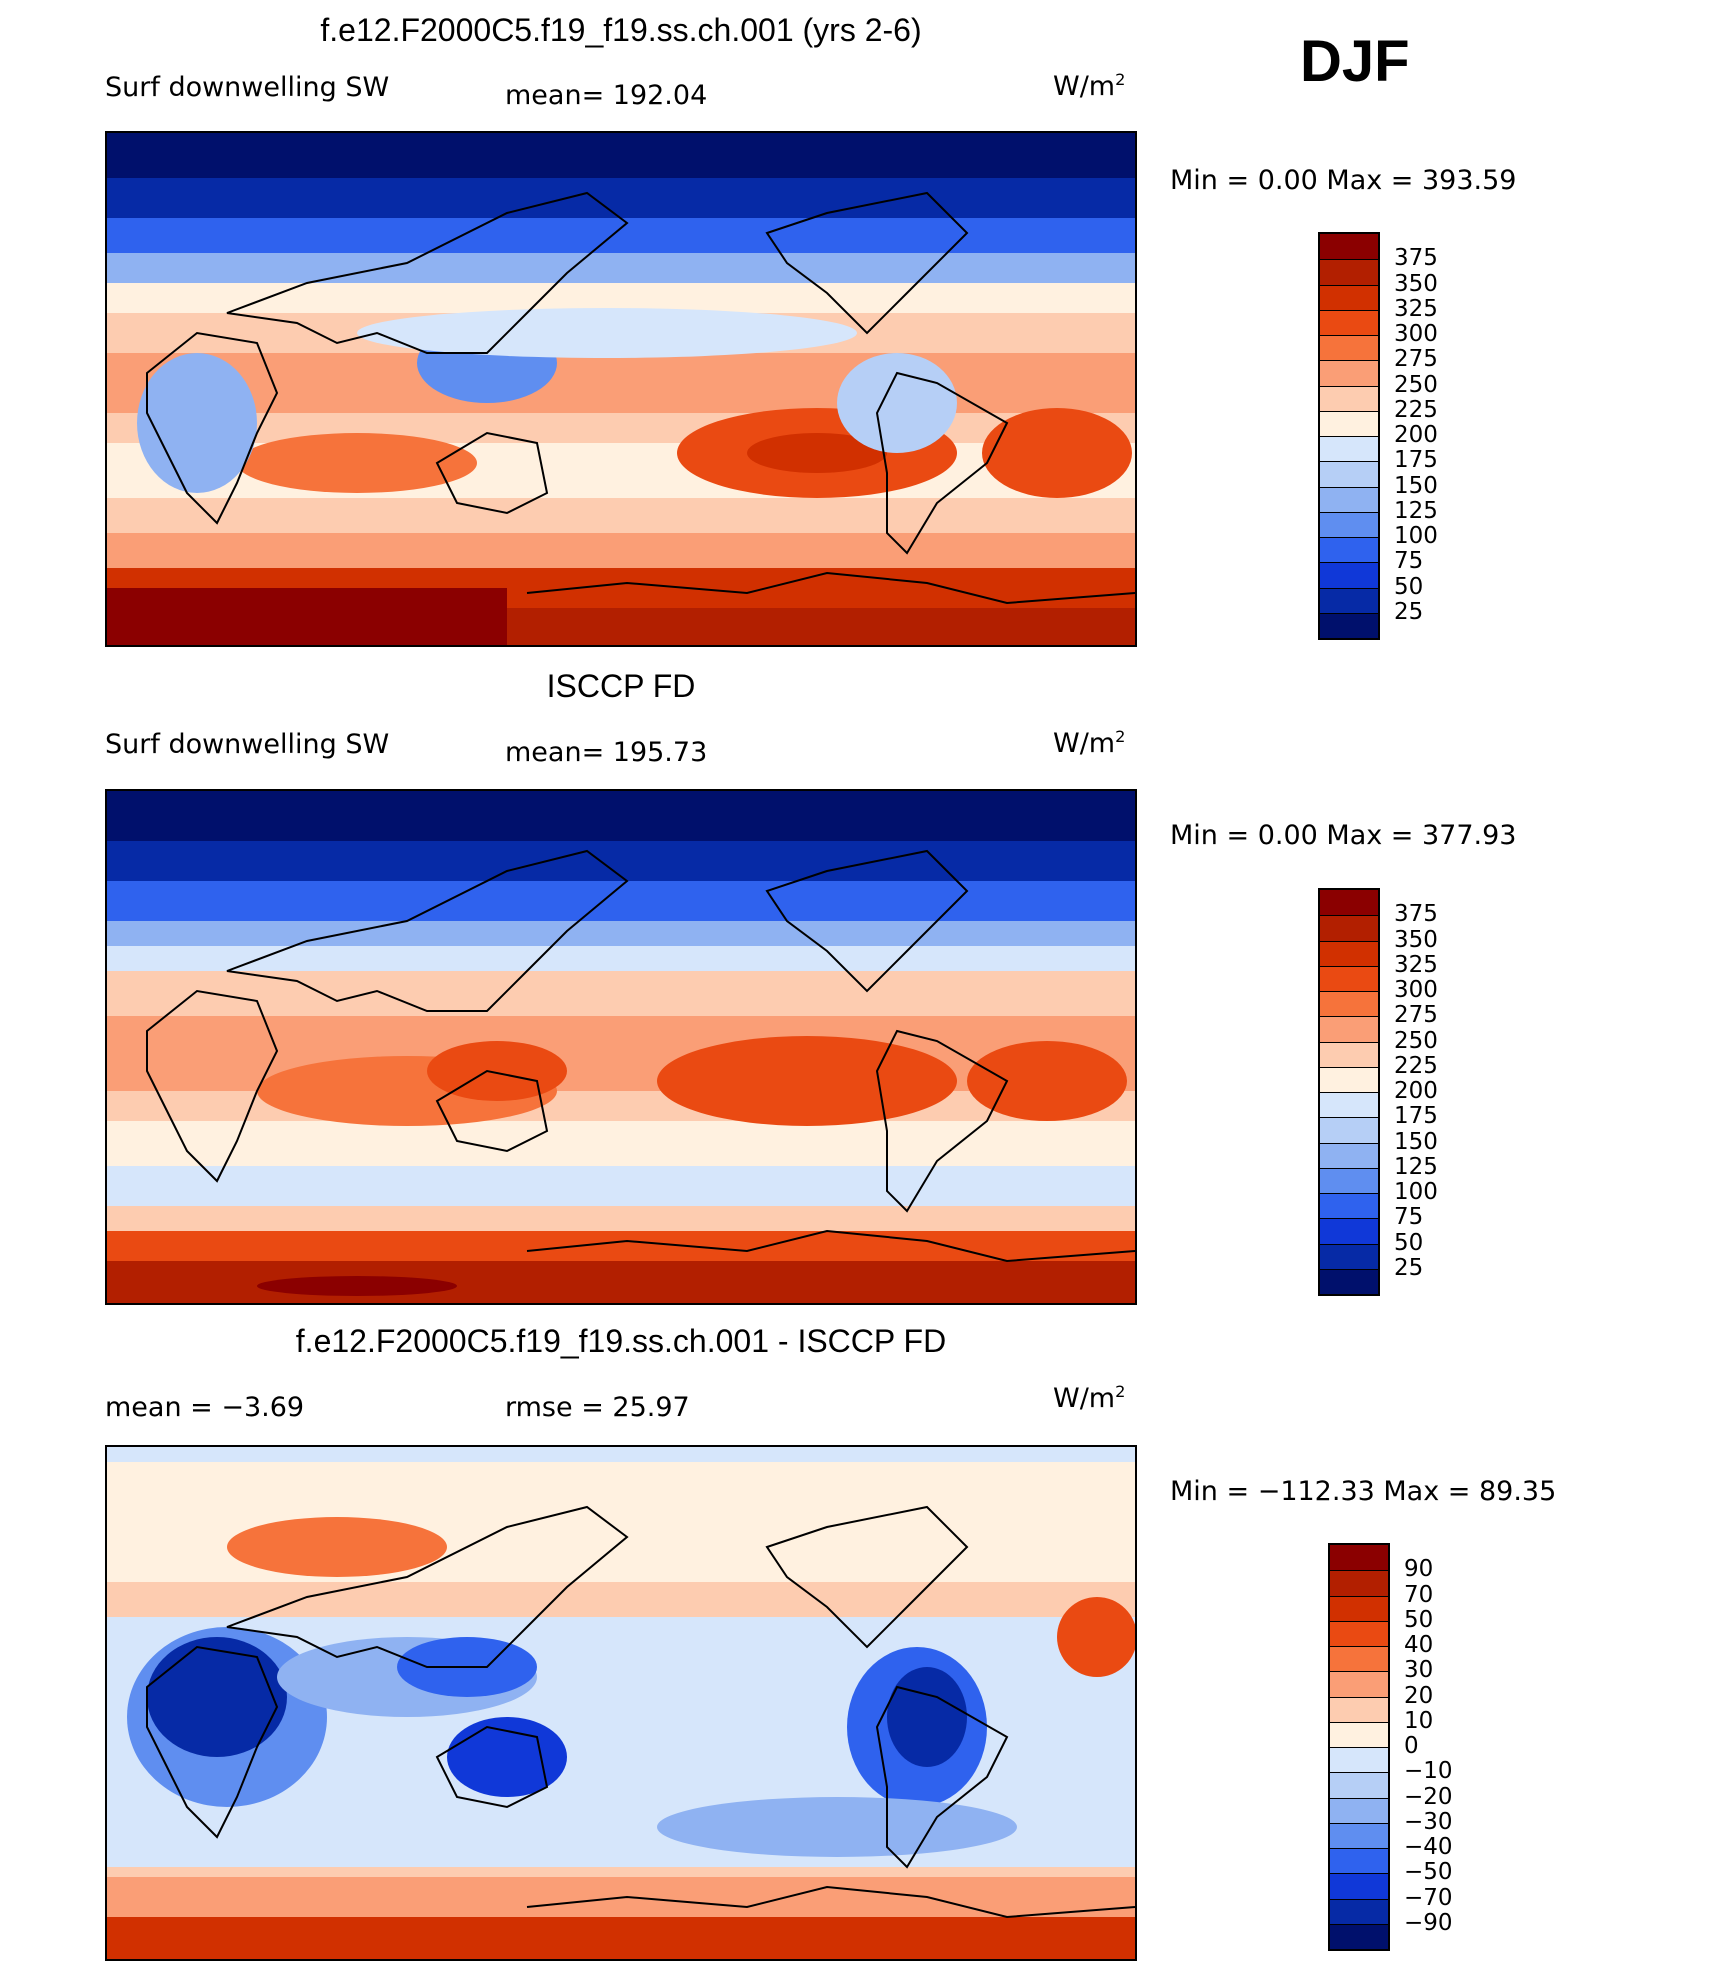 The height and width of the screenshot is (1969, 1710). Describe the element at coordinates (1428, 1897) in the screenshot. I see `colorbar-tick-label: −70` at that location.